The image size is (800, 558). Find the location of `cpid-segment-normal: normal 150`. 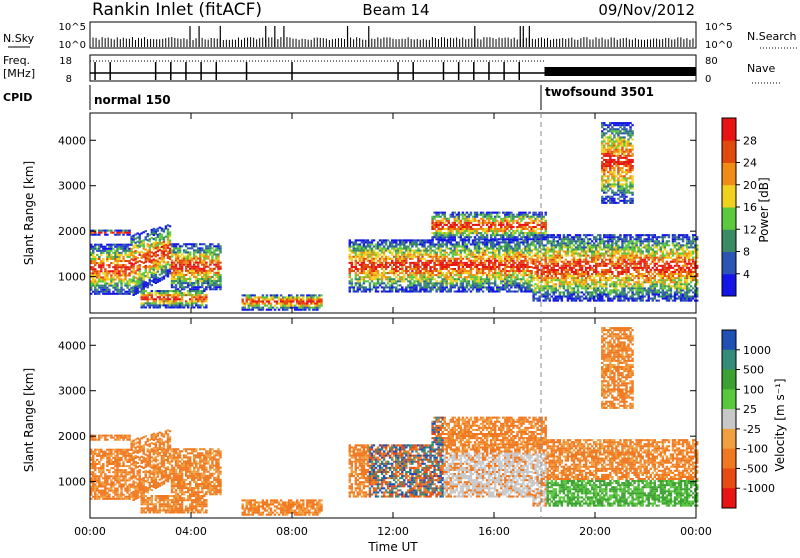

cpid-segment-normal: normal 150 is located at coordinates (132, 100).